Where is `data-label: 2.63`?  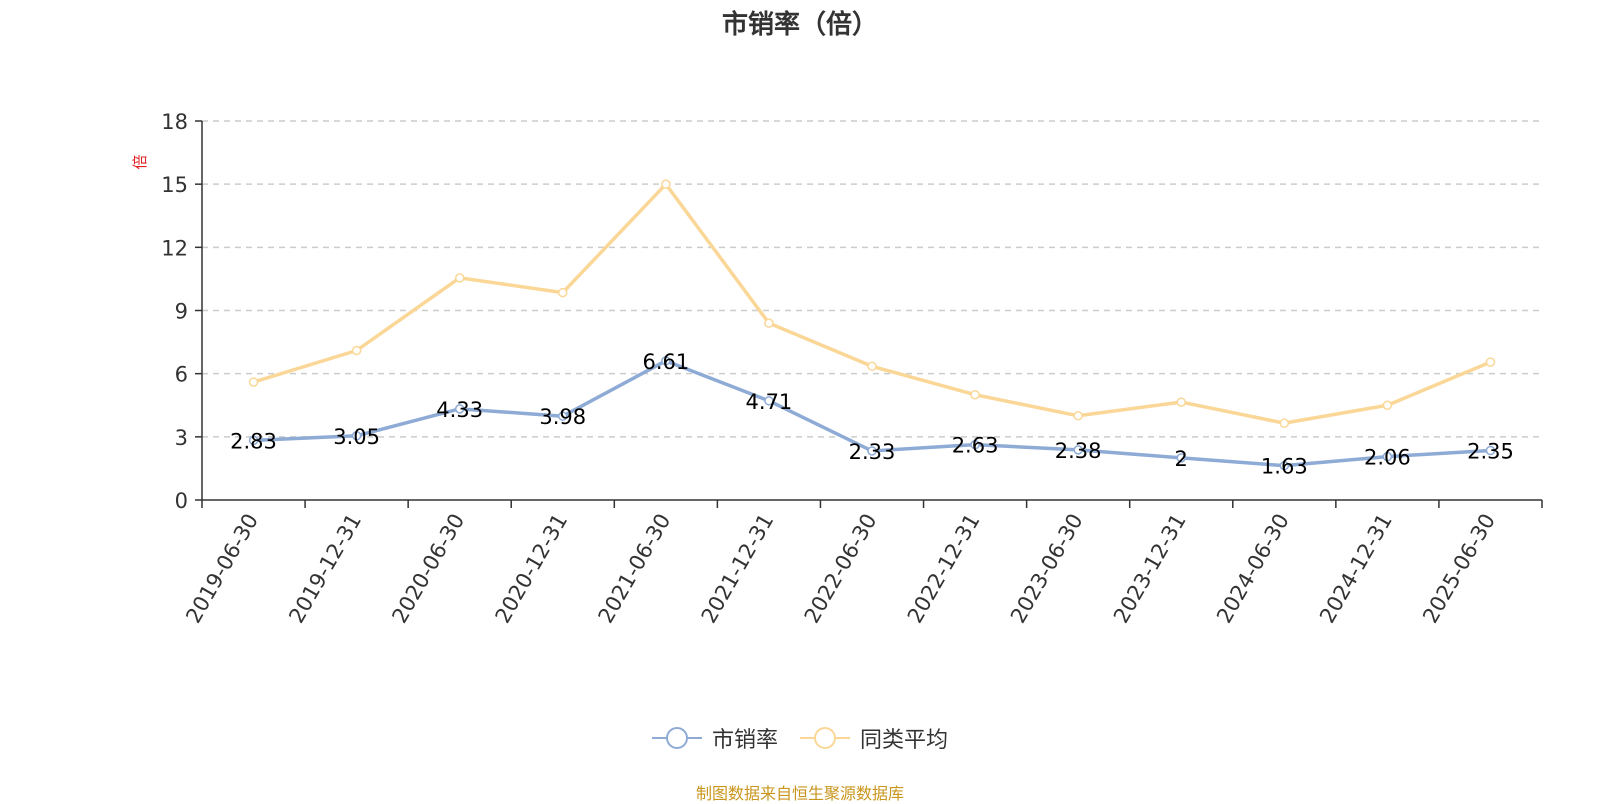
data-label: 2.63 is located at coordinates (975, 446).